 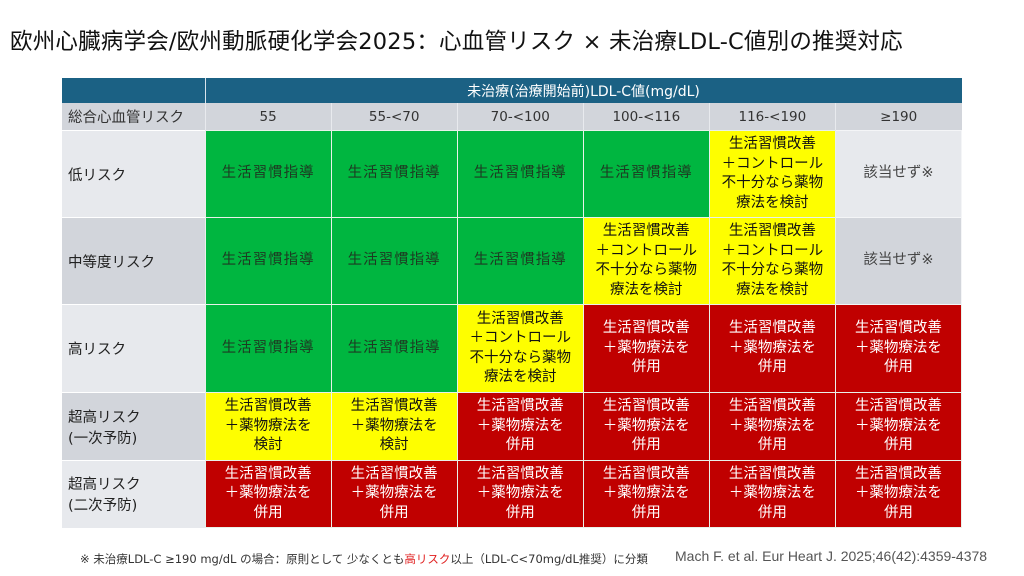 What do you see at coordinates (103, 438) in the screenshot?
I see `risk-label-line: (一次予防)` at bounding box center [103, 438].